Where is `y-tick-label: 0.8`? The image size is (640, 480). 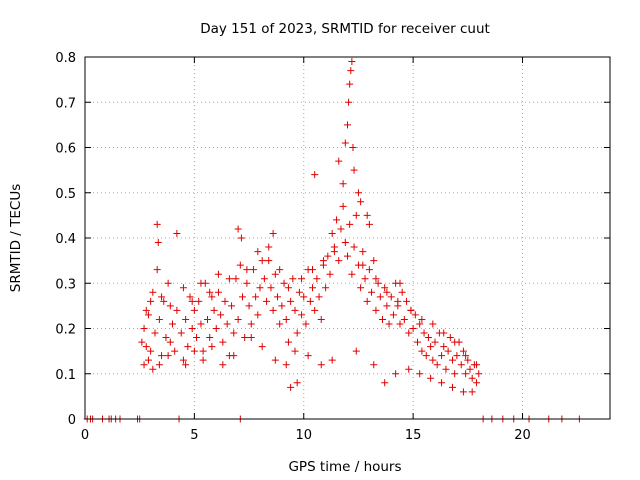
y-tick-label: 0.8 is located at coordinates (65, 58).